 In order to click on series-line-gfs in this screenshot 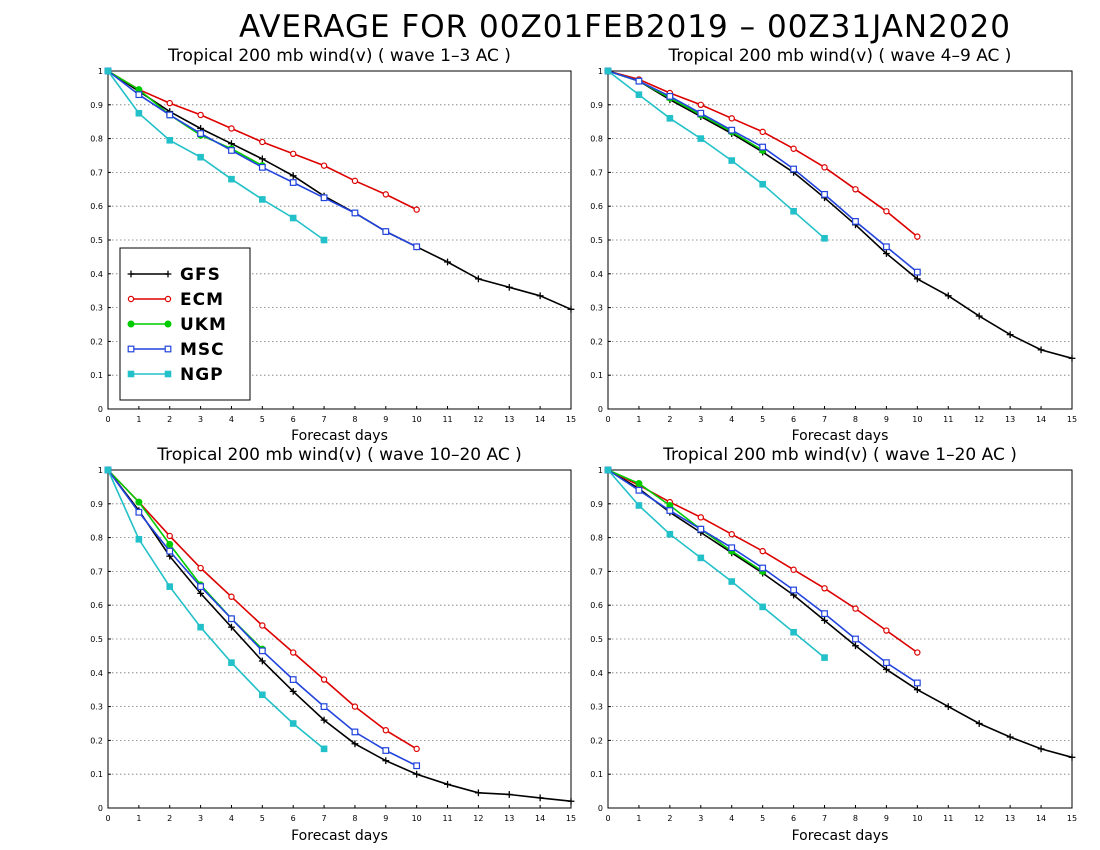, I will do `click(840, 215)`.